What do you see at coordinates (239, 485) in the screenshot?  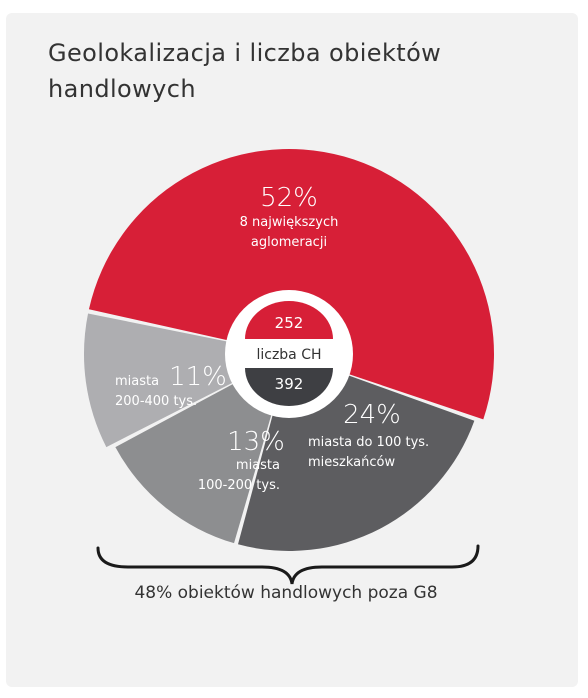 I see `slice-label-line2-3: 100-200 tys.` at bounding box center [239, 485].